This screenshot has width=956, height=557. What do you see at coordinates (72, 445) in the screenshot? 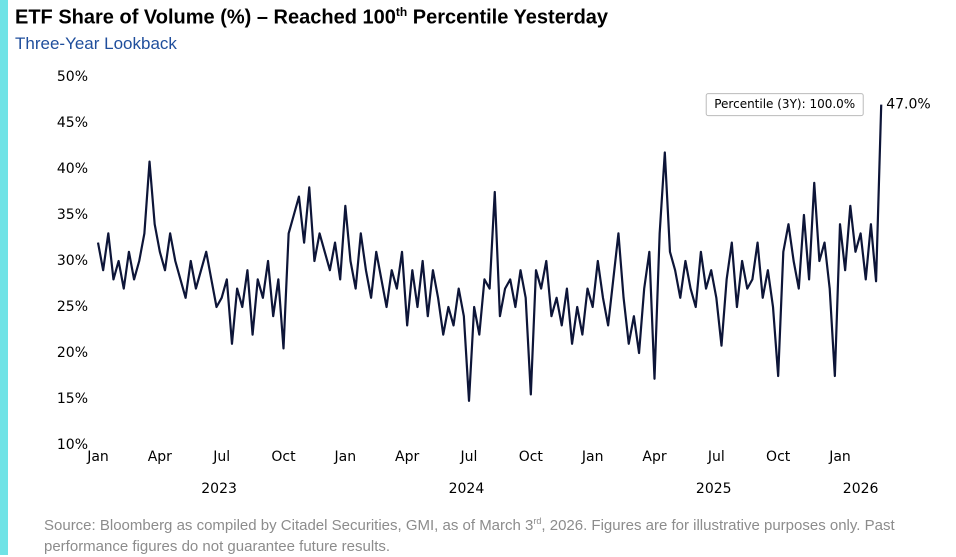
I see `y-tick-label: 10%` at bounding box center [72, 445].